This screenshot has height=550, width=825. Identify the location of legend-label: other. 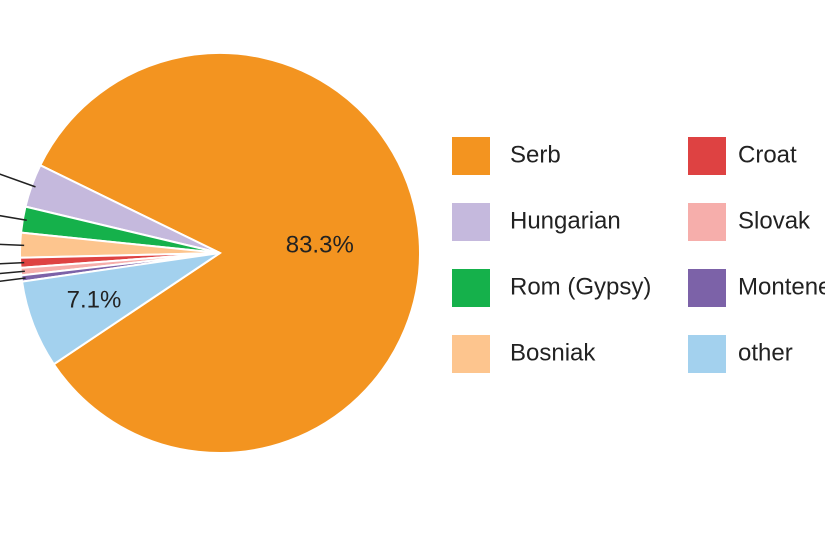
(765, 352).